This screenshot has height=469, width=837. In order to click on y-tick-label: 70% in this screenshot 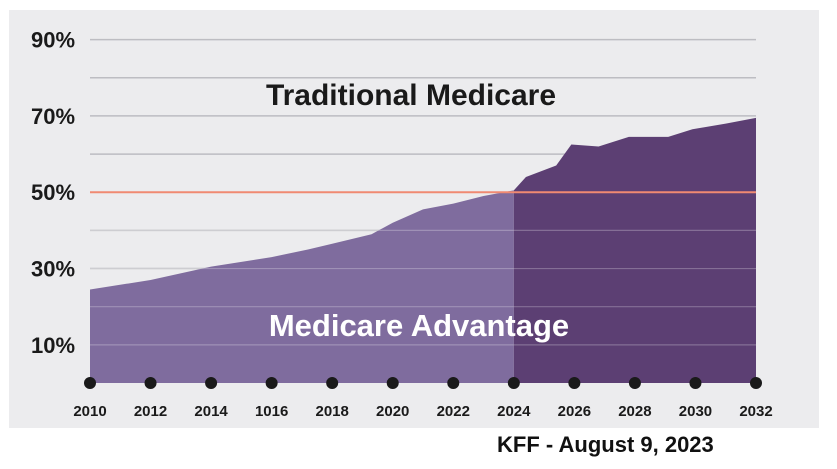, I will do `click(53, 116)`.